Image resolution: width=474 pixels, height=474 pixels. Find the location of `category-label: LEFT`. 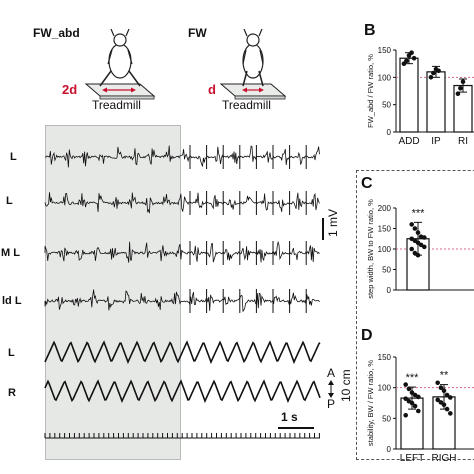

category-label: LEFT is located at coordinates (412, 458).